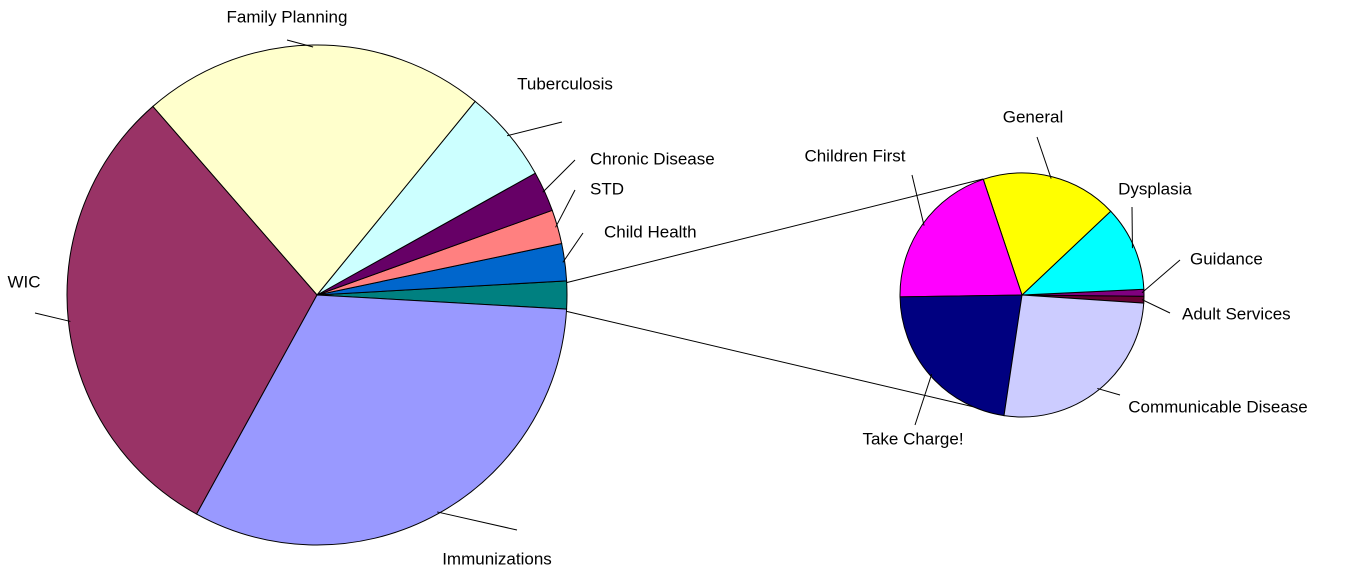  Describe the element at coordinates (607, 188) in the screenshot. I see `slice-label: STD` at that location.